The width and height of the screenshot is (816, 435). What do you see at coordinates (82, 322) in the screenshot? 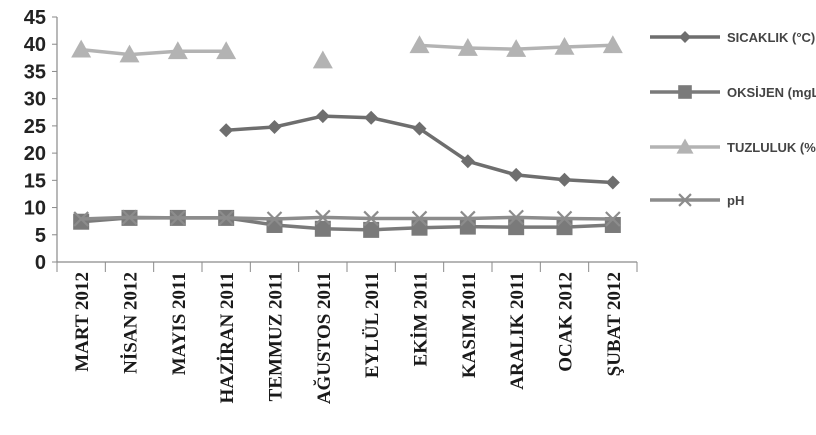
I see `x-tick-label: MART 2012` at bounding box center [82, 322].